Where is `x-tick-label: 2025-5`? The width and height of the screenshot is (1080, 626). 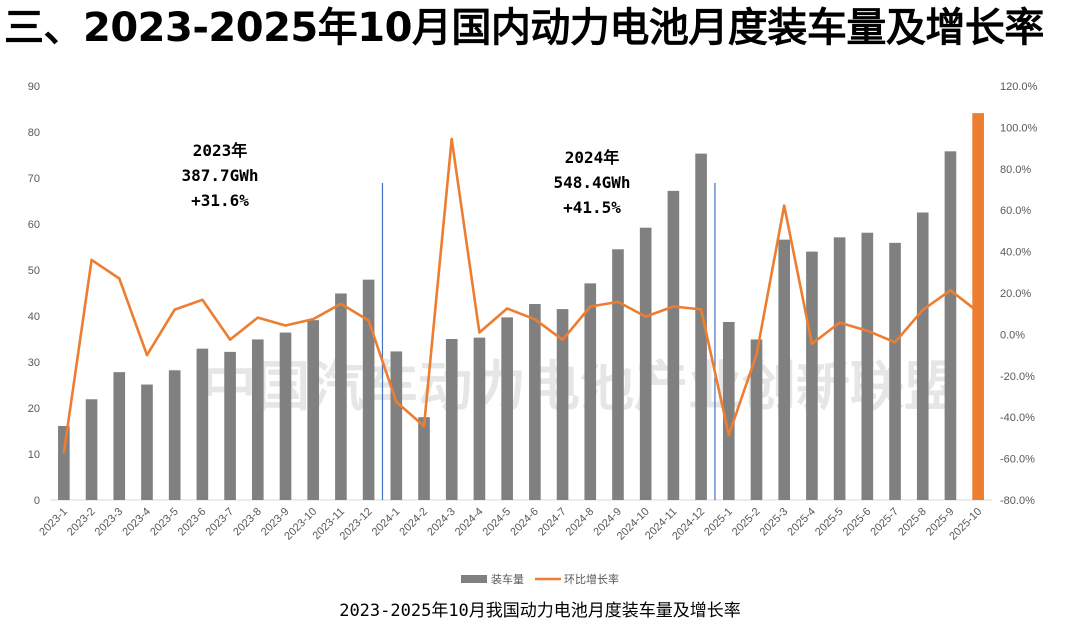 x-tick-label: 2025-5 is located at coordinates (829, 522).